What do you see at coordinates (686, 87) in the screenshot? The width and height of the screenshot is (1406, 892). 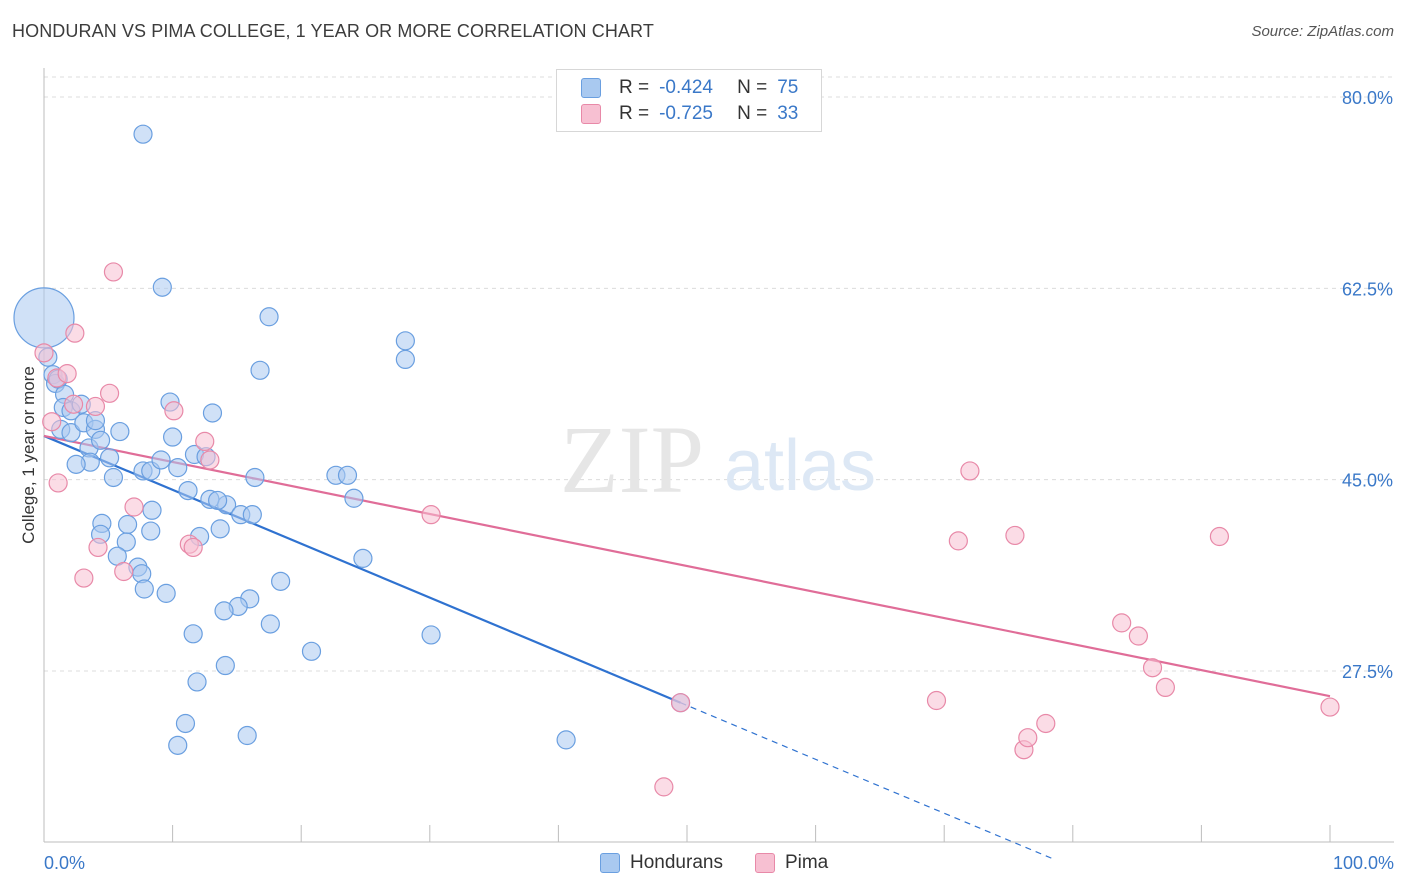 I see `legend-r-value: -0.424` at bounding box center [686, 87].